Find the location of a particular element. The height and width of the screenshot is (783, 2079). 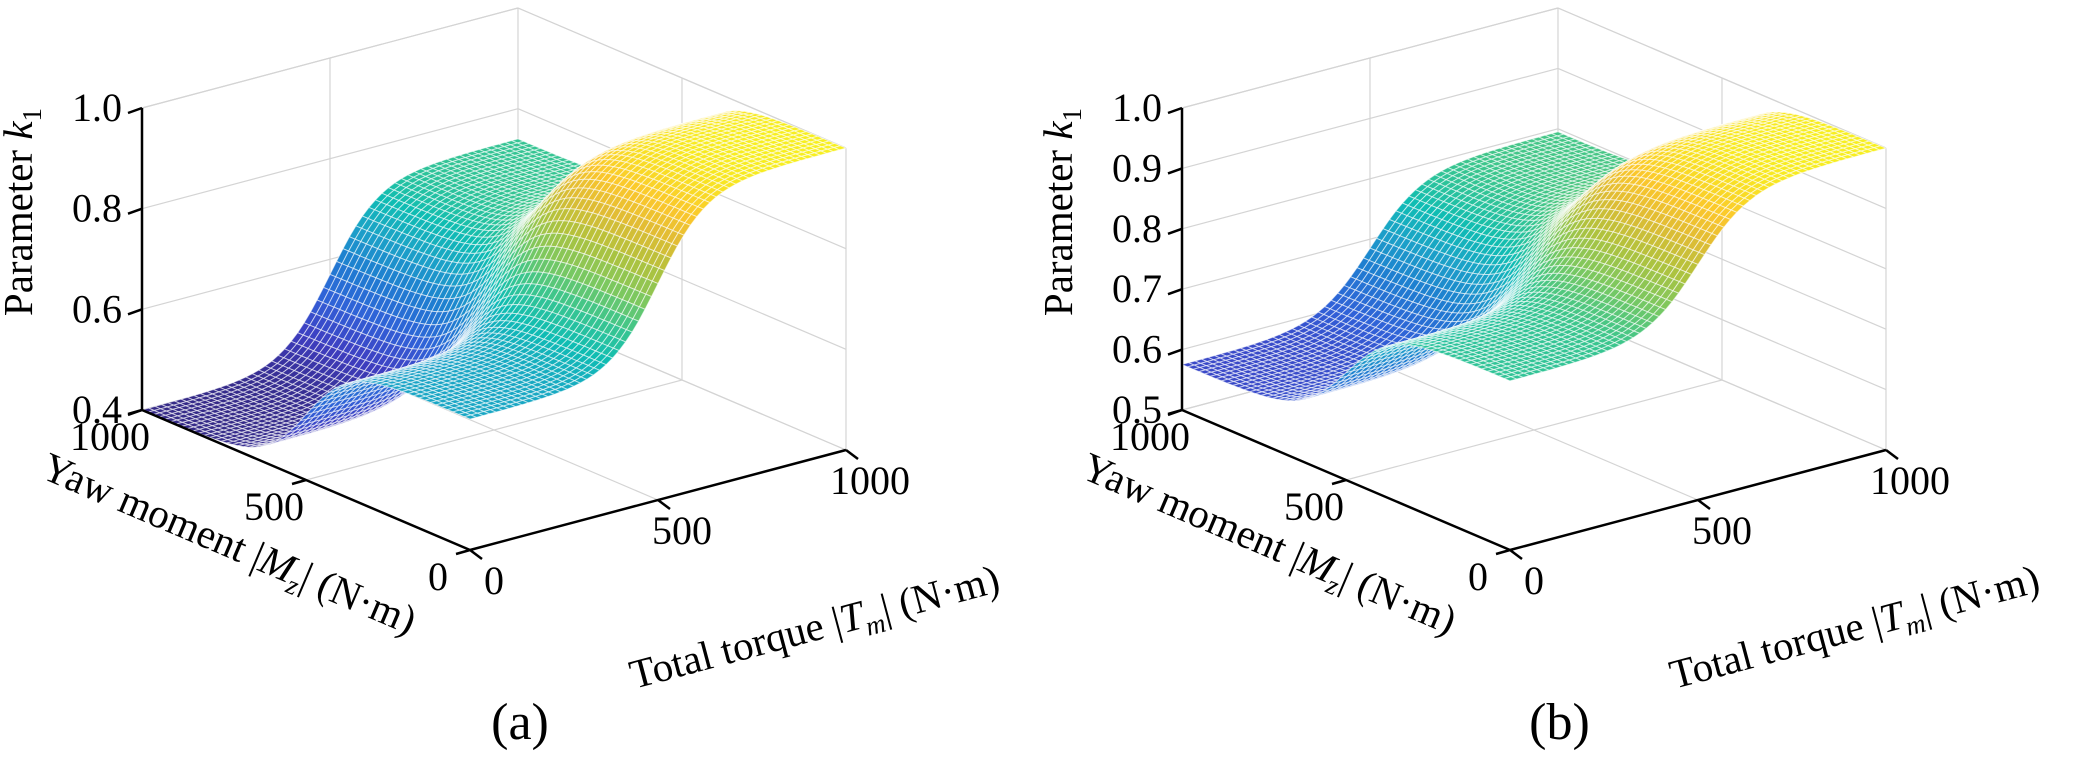

caption-b: (b) is located at coordinates (1559, 722).